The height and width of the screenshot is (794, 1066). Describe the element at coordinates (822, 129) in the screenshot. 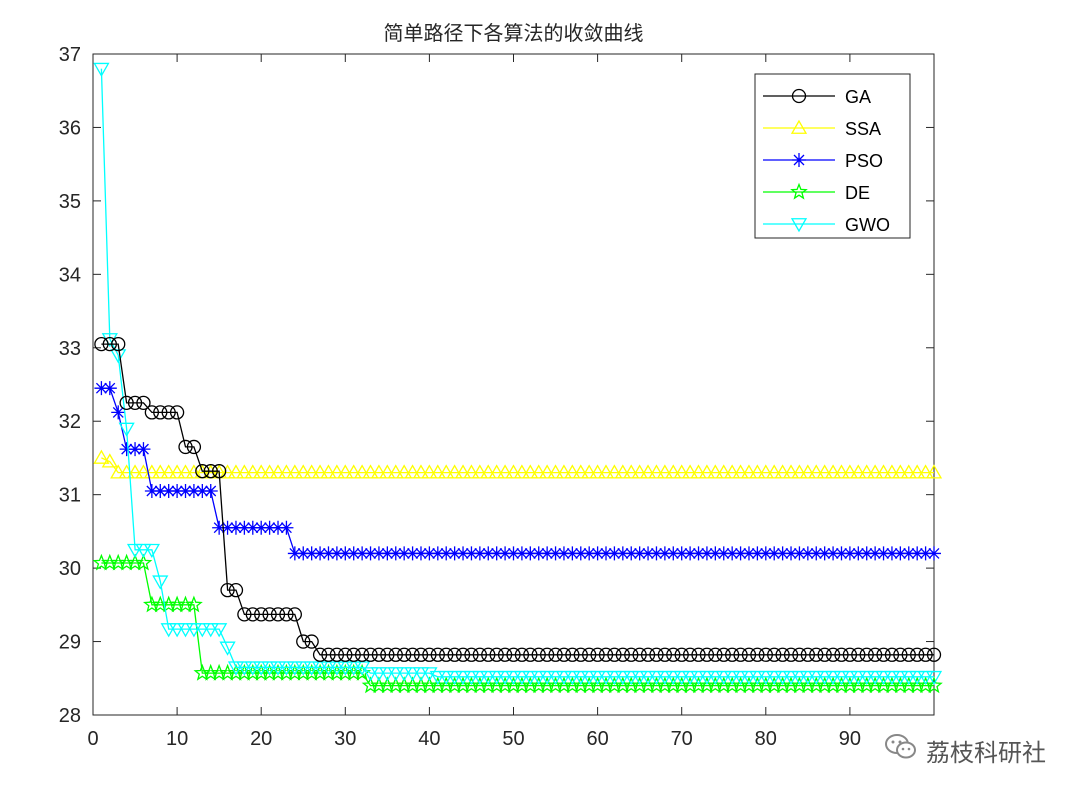

I see `legend-item-ssa: SSA` at that location.